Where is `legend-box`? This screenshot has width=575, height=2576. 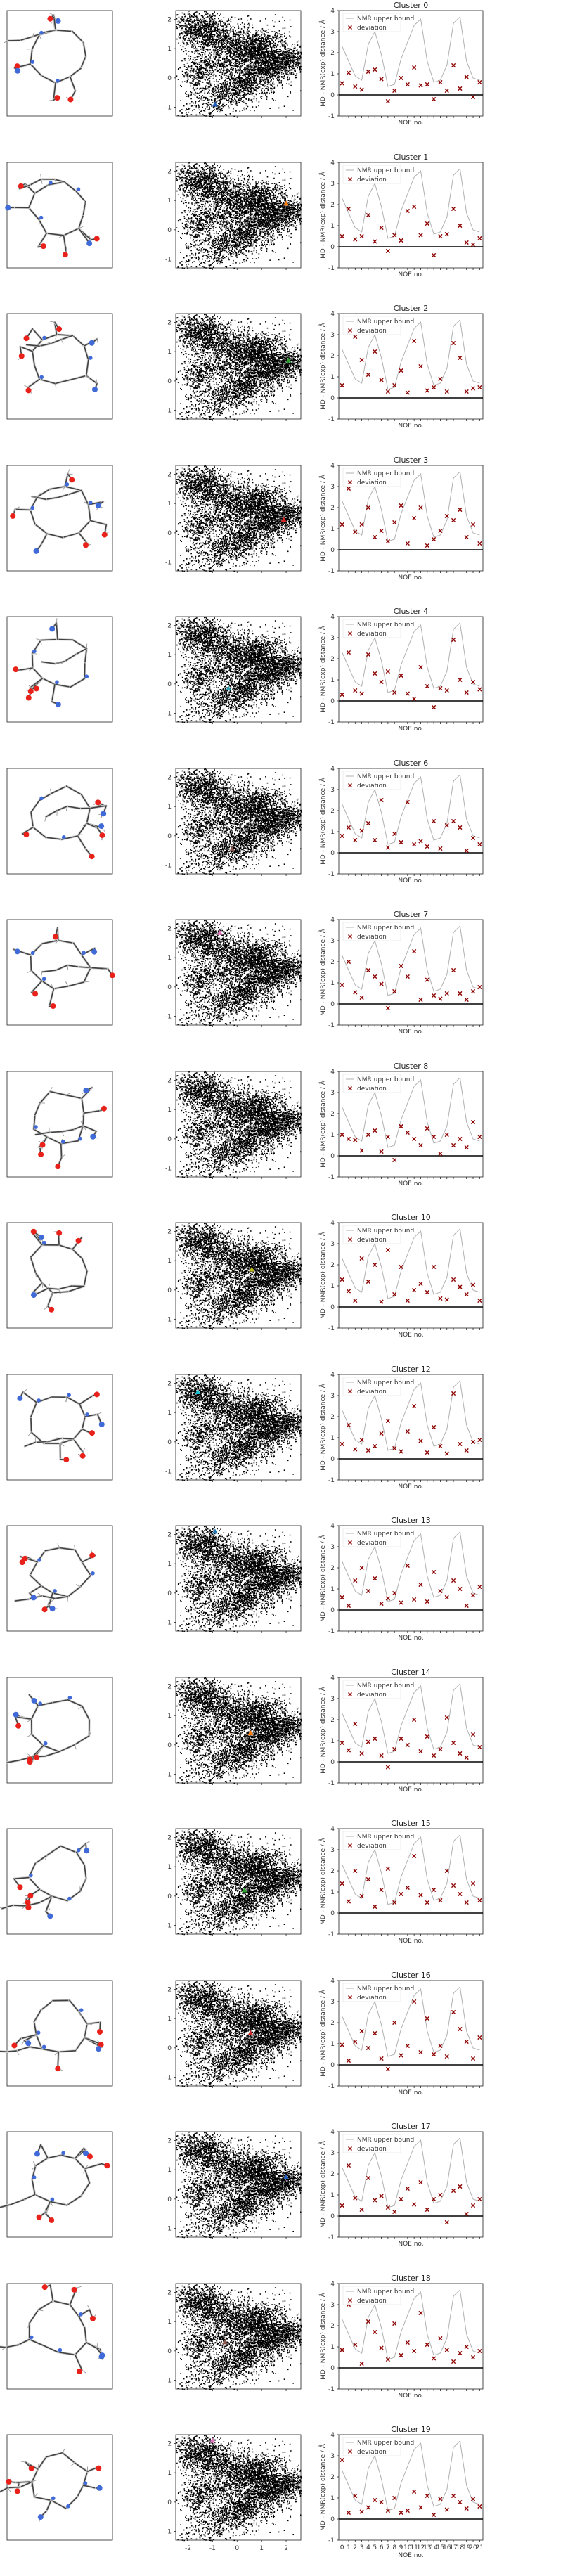
legend-box is located at coordinates (371, 1083).